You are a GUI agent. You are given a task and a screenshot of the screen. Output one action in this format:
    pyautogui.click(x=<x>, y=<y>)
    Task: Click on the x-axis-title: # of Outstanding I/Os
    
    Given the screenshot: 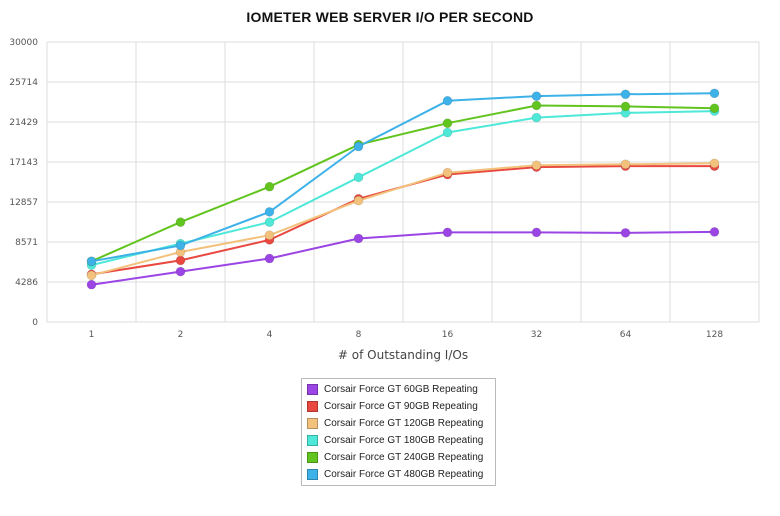 What is the action you would take?
    pyautogui.click(x=403, y=355)
    